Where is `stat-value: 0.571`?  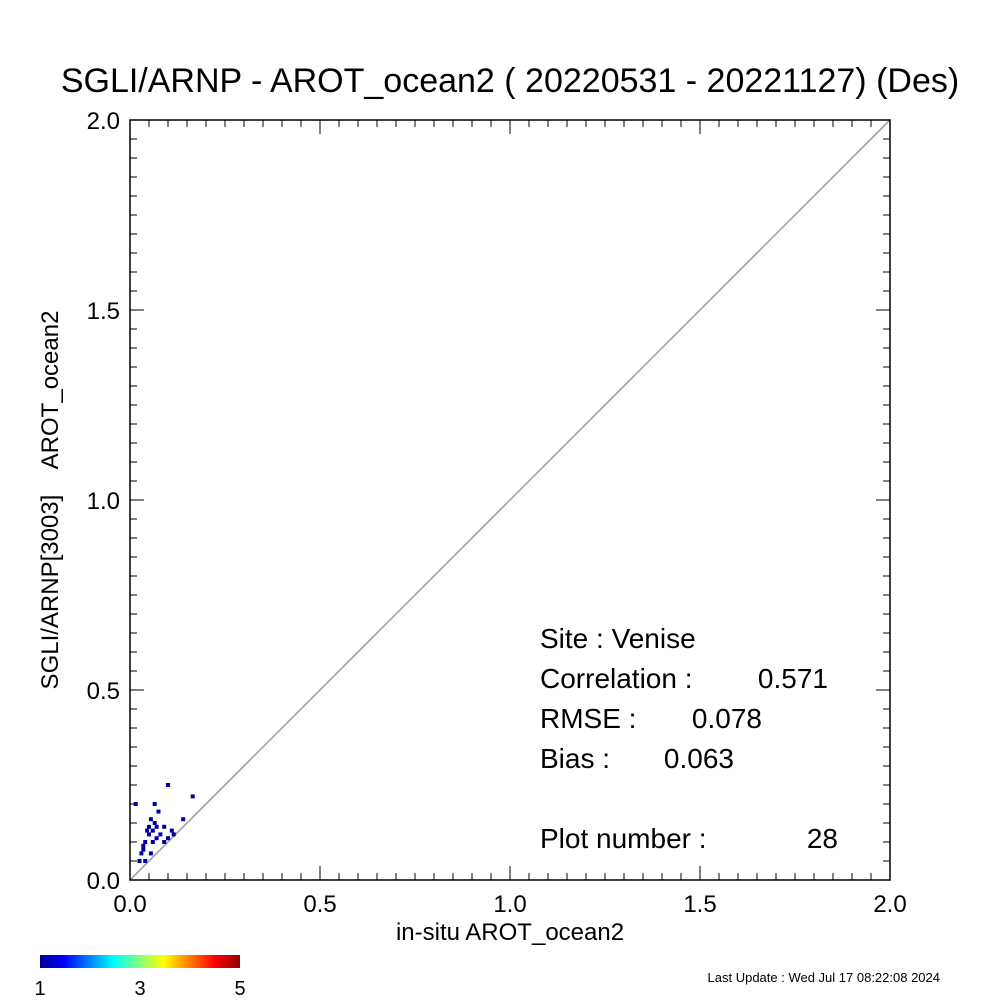 stat-value: 0.571 is located at coordinates (793, 678).